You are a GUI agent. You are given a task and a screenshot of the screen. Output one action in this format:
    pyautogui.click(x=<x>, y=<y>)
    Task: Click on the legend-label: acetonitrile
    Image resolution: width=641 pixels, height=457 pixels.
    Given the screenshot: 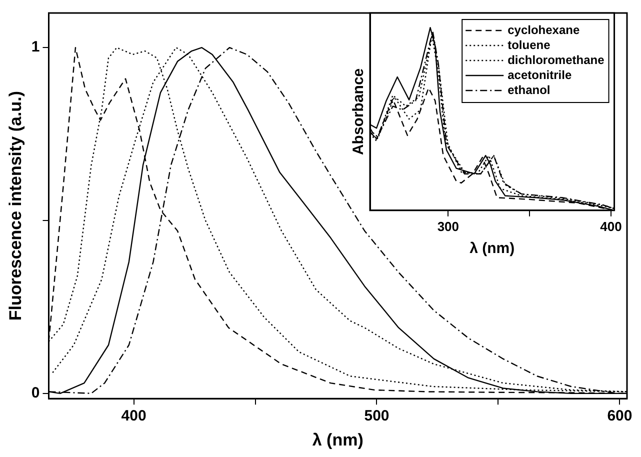 What is the action you would take?
    pyautogui.click(x=540, y=75)
    